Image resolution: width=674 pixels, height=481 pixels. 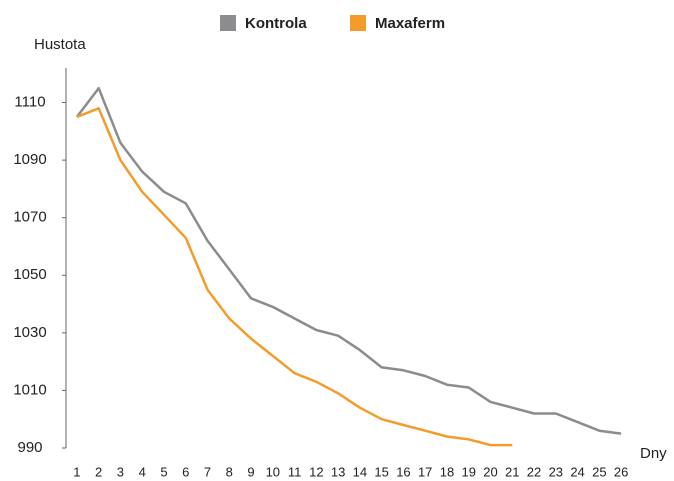 What do you see at coordinates (556, 471) in the screenshot?
I see `x-tick-label: 23` at bounding box center [556, 471].